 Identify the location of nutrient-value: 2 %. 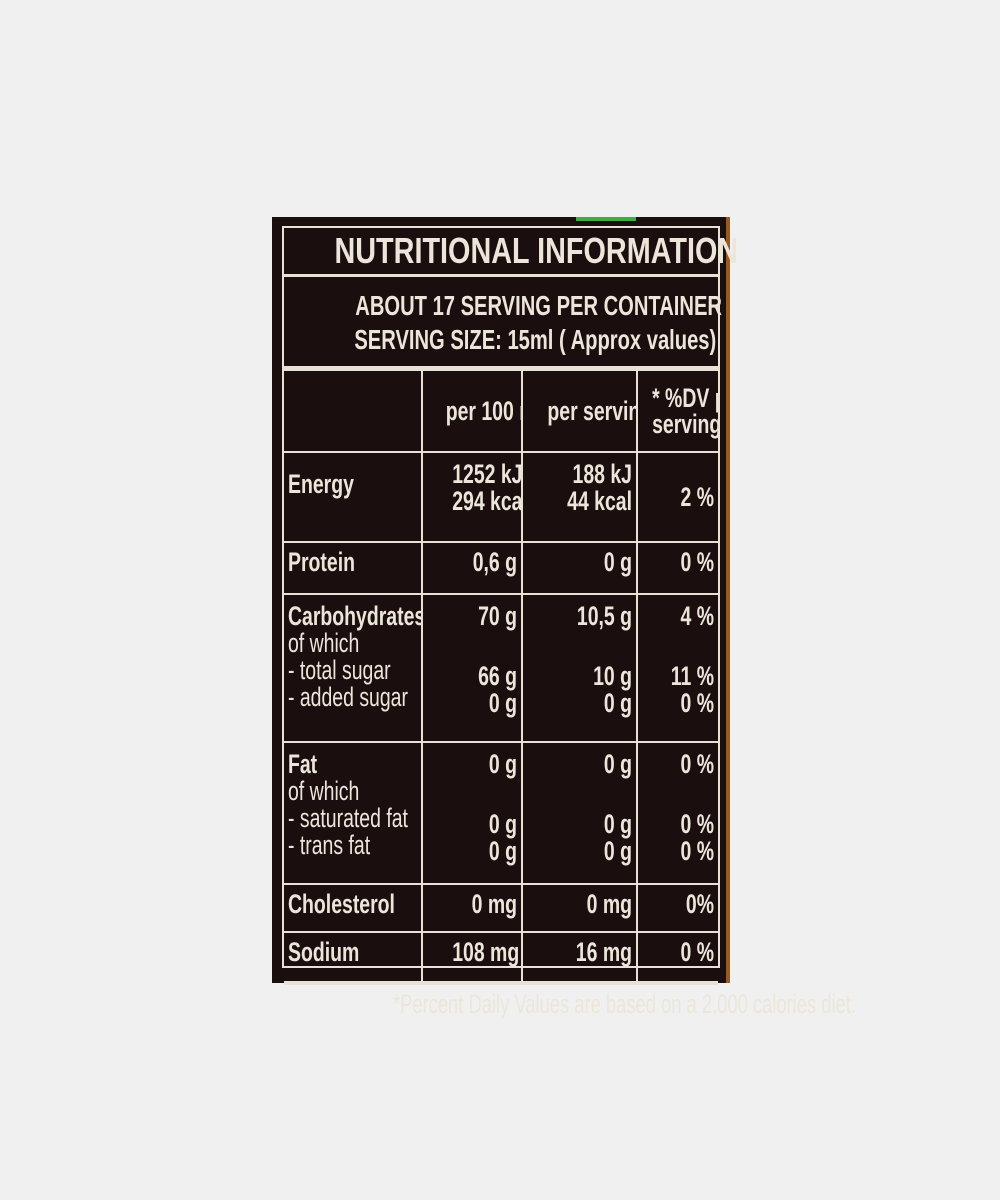
(697, 496).